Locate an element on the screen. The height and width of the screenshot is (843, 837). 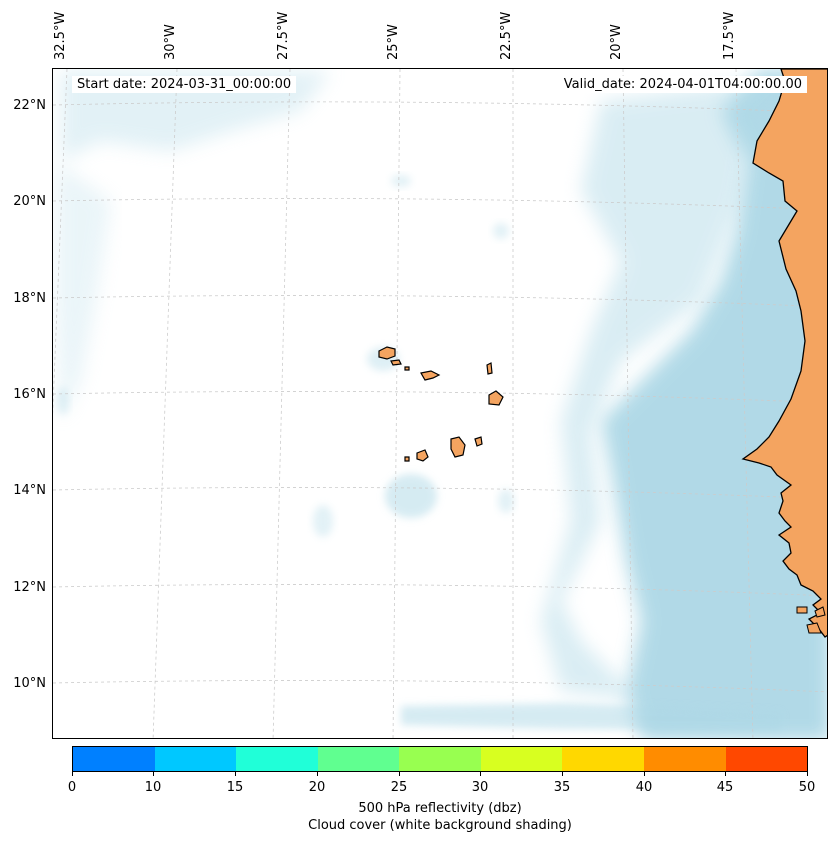
island-sao-nicolau is located at coordinates (430, 375).